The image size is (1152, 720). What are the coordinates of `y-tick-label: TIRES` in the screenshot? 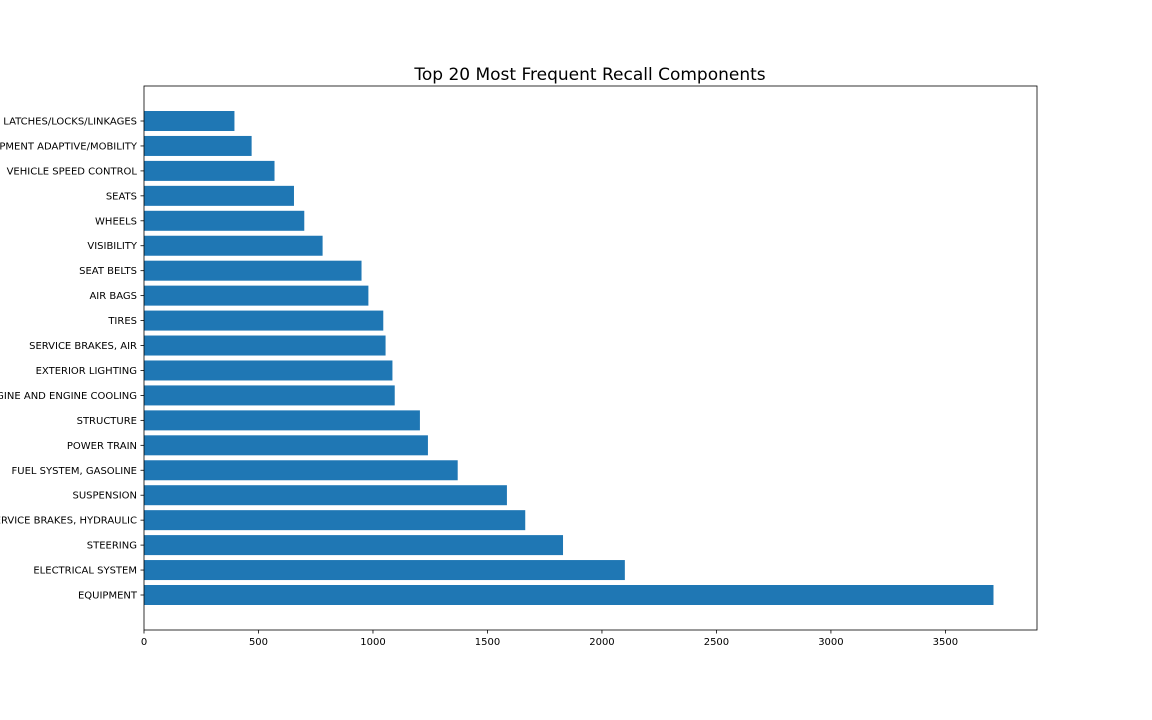 It's located at (122, 321).